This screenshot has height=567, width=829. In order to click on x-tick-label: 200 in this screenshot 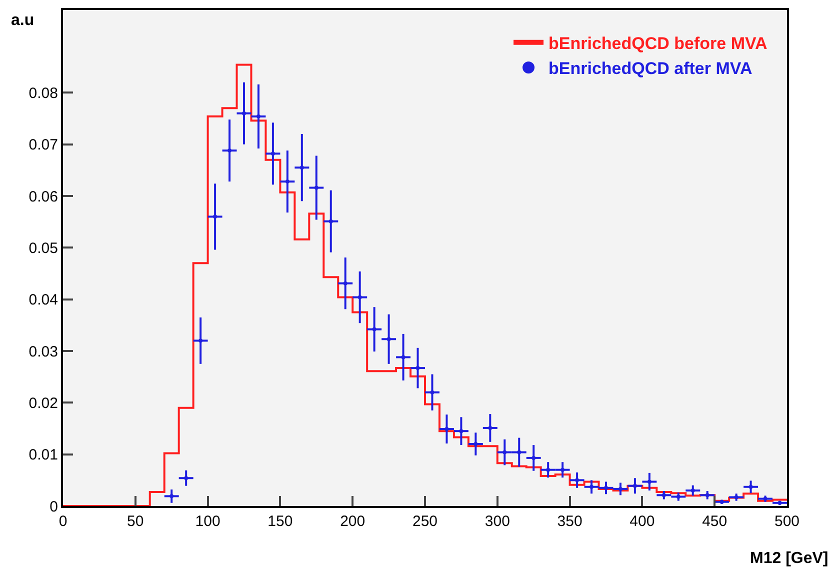, I will do `click(353, 521)`.